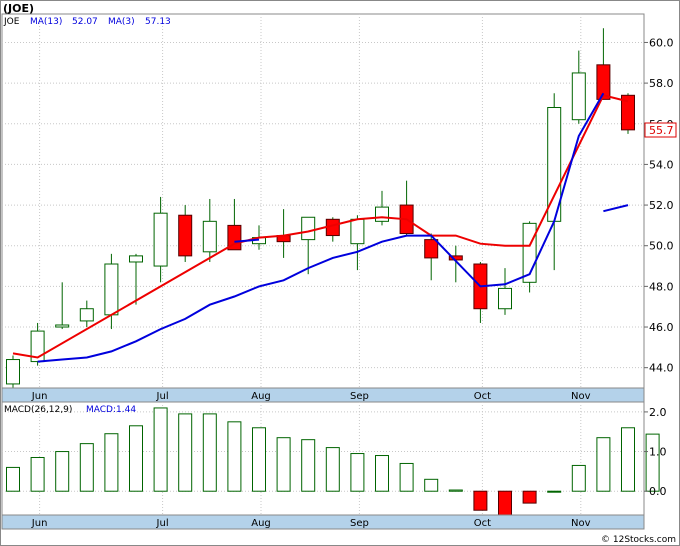  What do you see at coordinates (658, 491) in the screenshot?
I see `macd-tick-label: 0.0` at bounding box center [658, 491].